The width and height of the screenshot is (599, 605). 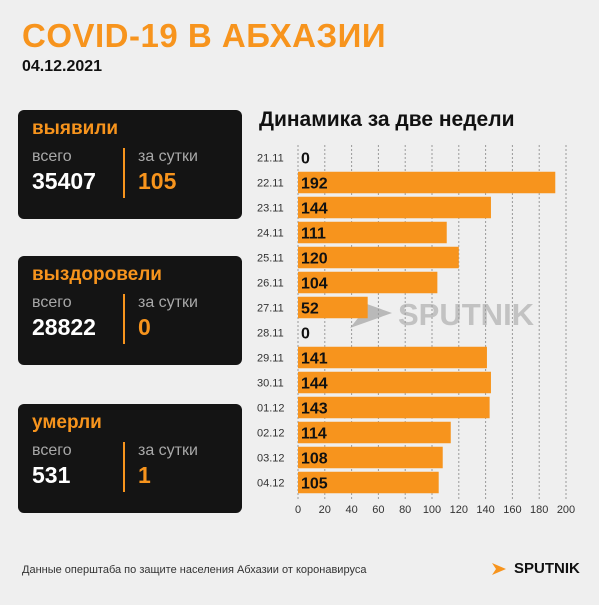 What do you see at coordinates (387, 119) in the screenshot?
I see `chart-title: Динамика за две недели` at bounding box center [387, 119].